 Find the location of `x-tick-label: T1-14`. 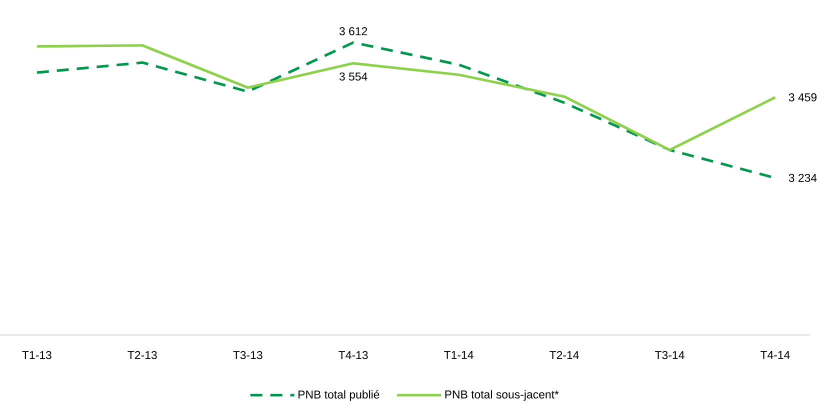

x-tick-label: T1-14 is located at coordinates (459, 355).